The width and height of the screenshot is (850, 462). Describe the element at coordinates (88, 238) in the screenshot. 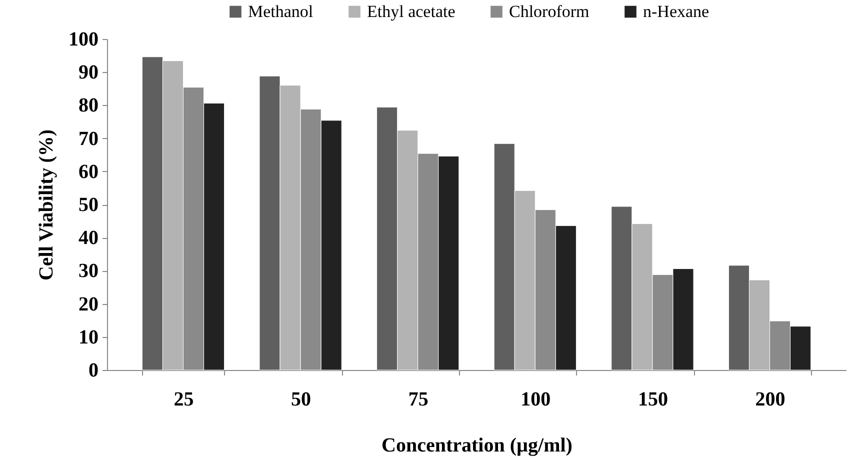

I see `y-tick-label: 40` at that location.